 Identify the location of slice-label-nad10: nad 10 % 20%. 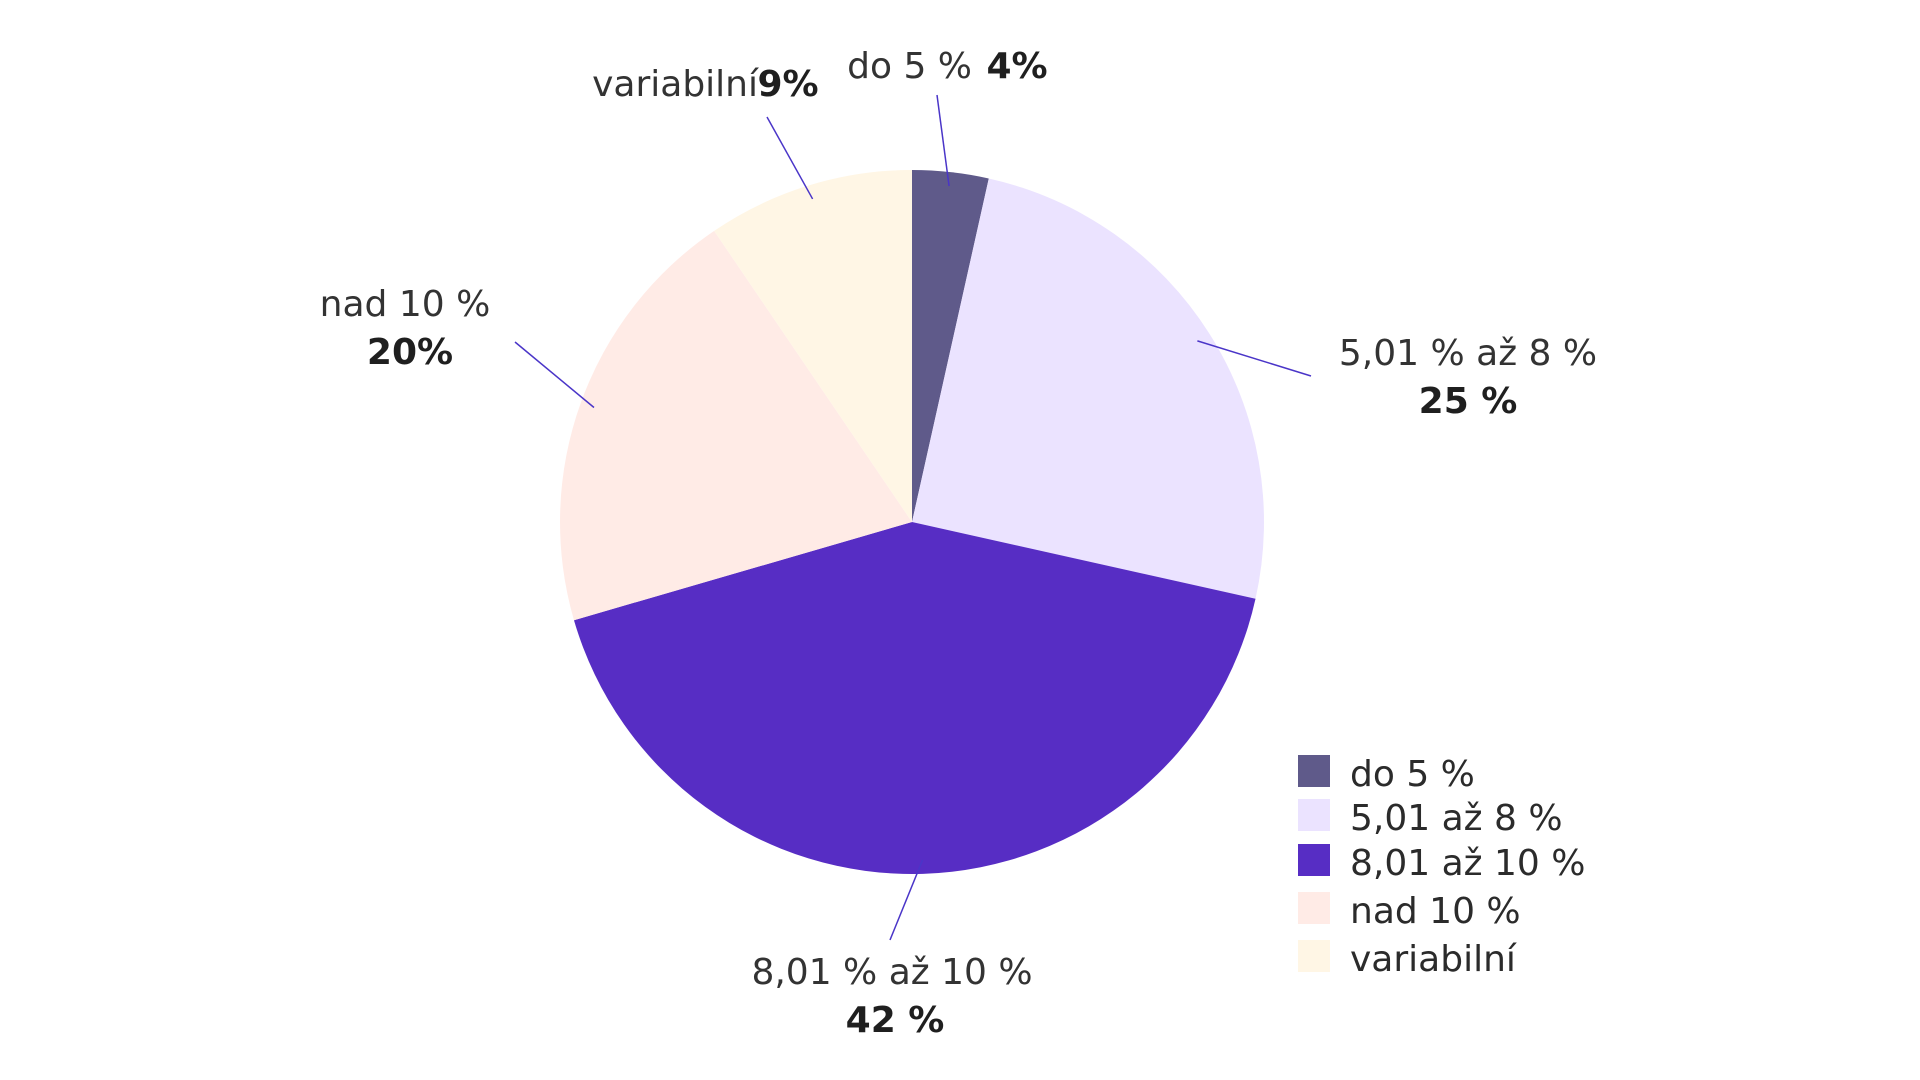
(405, 328).